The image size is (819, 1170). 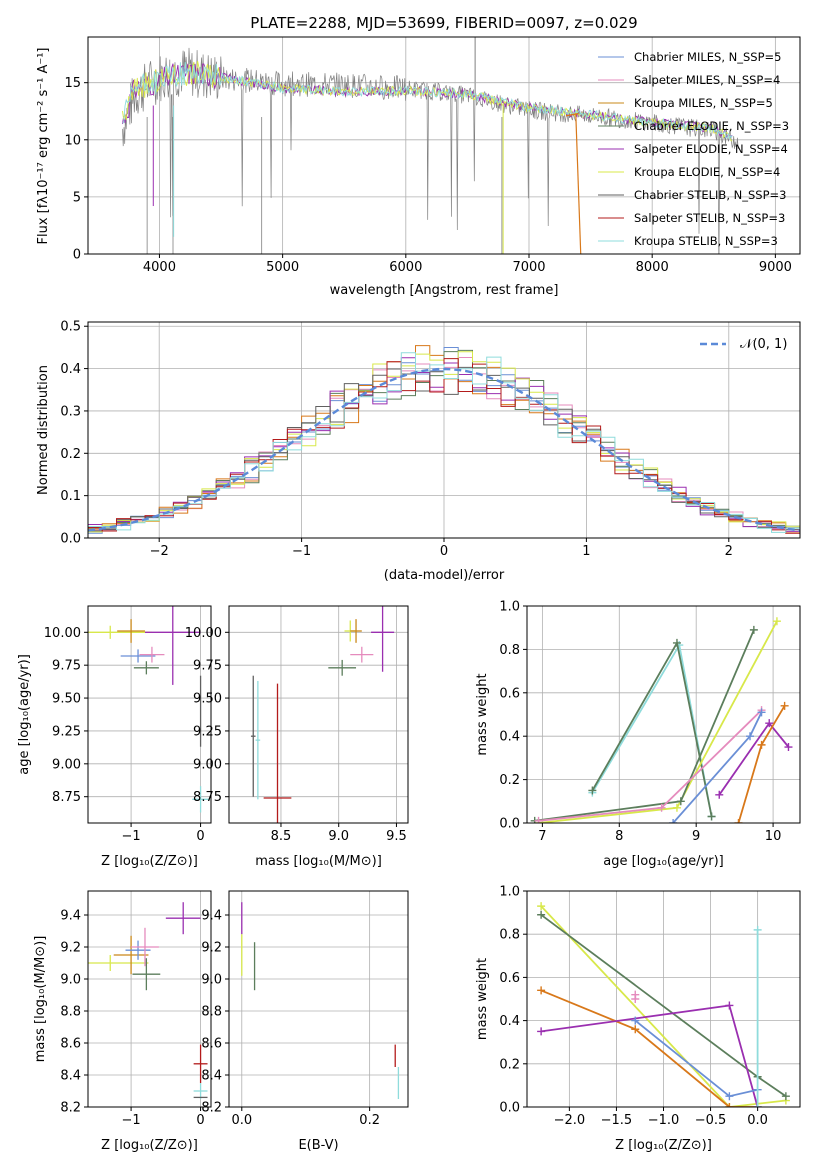 What do you see at coordinates (707, 172) in the screenshot?
I see `legend-label: Kroupa ELODIE, N_SSP=4` at bounding box center [707, 172].